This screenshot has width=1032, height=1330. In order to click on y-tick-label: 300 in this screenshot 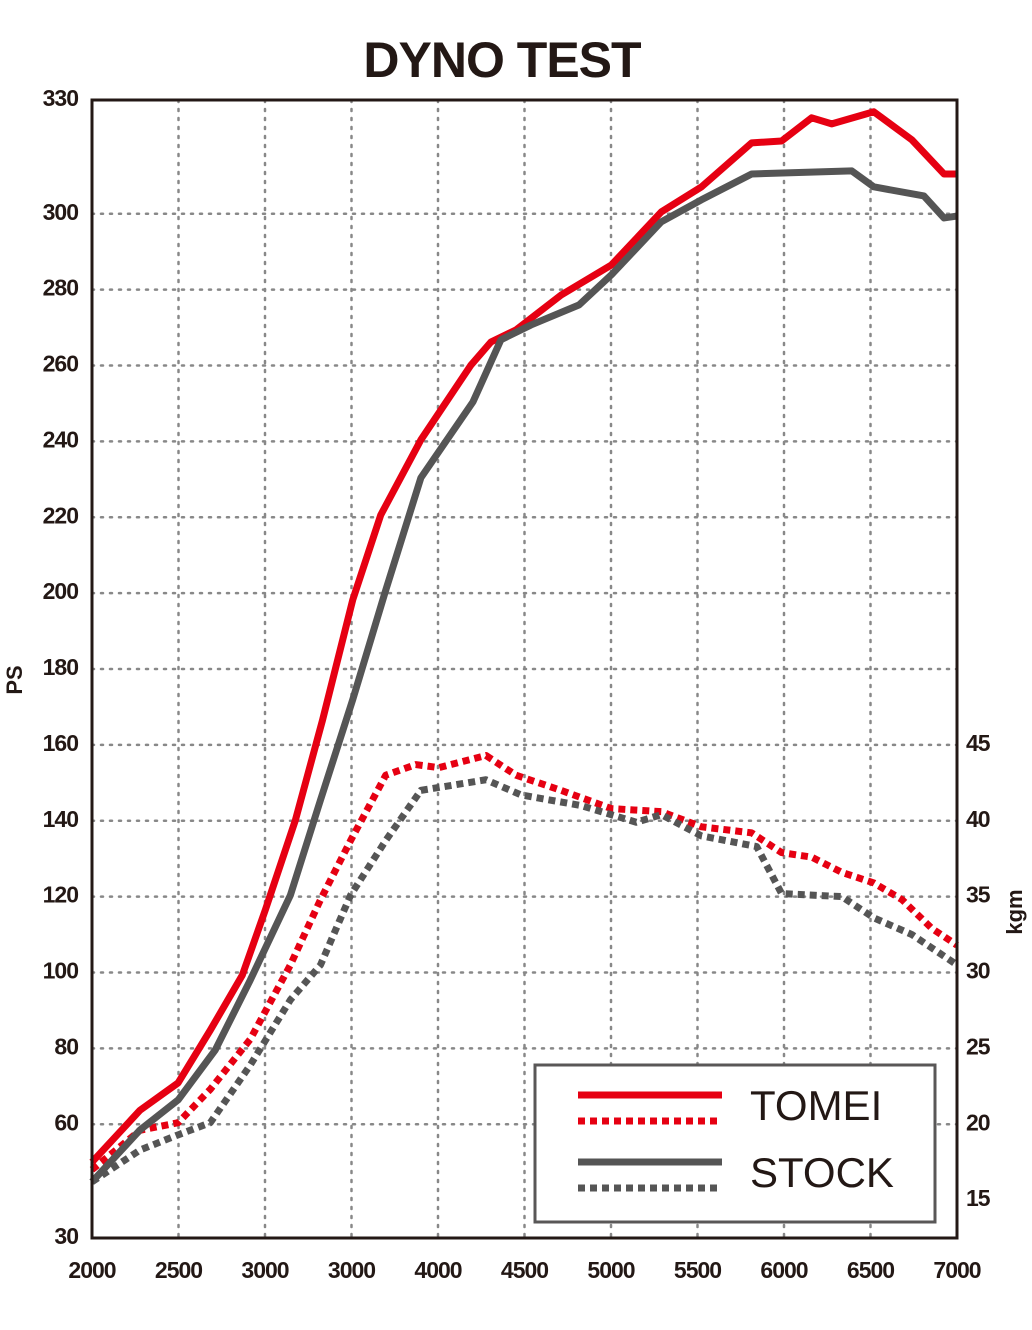, I will do `click(61, 212)`.